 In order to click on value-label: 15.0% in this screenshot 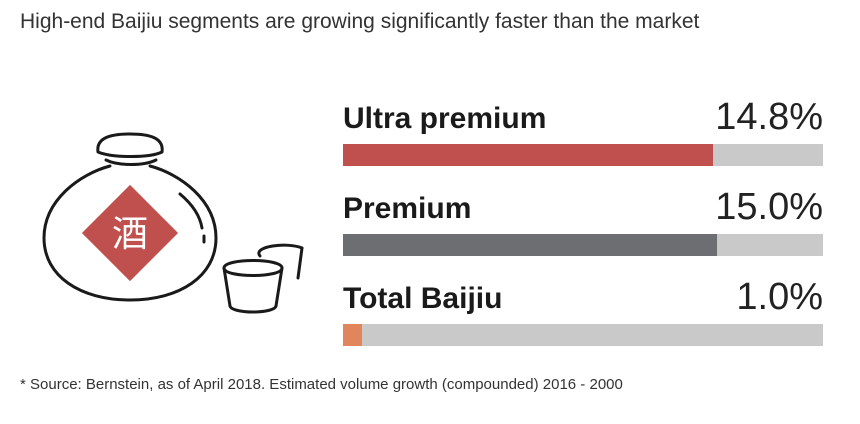, I will do `click(769, 207)`.